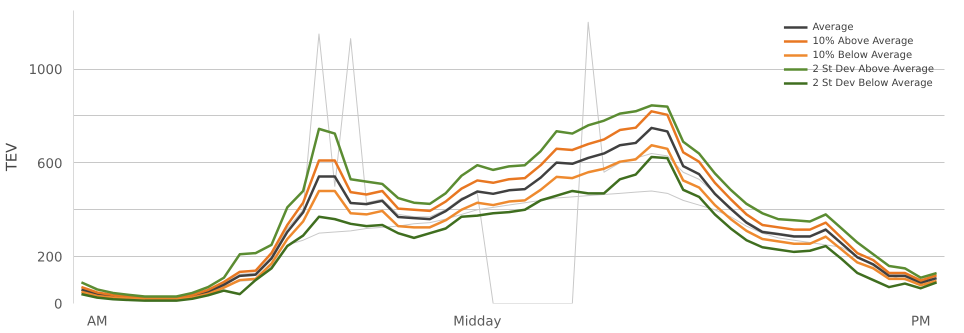 This screenshot has height=333, width=964. I want to click on y-tick-label: 200, so click(50, 258).